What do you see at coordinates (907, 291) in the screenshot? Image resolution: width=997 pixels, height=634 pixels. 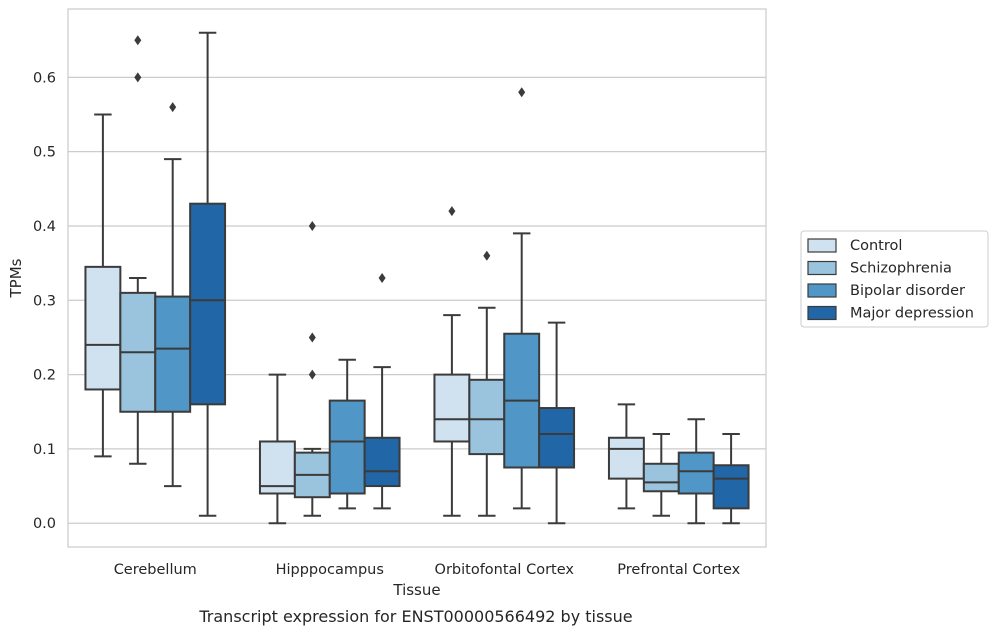 I see `legend-label: Bipolar disorder` at bounding box center [907, 291].